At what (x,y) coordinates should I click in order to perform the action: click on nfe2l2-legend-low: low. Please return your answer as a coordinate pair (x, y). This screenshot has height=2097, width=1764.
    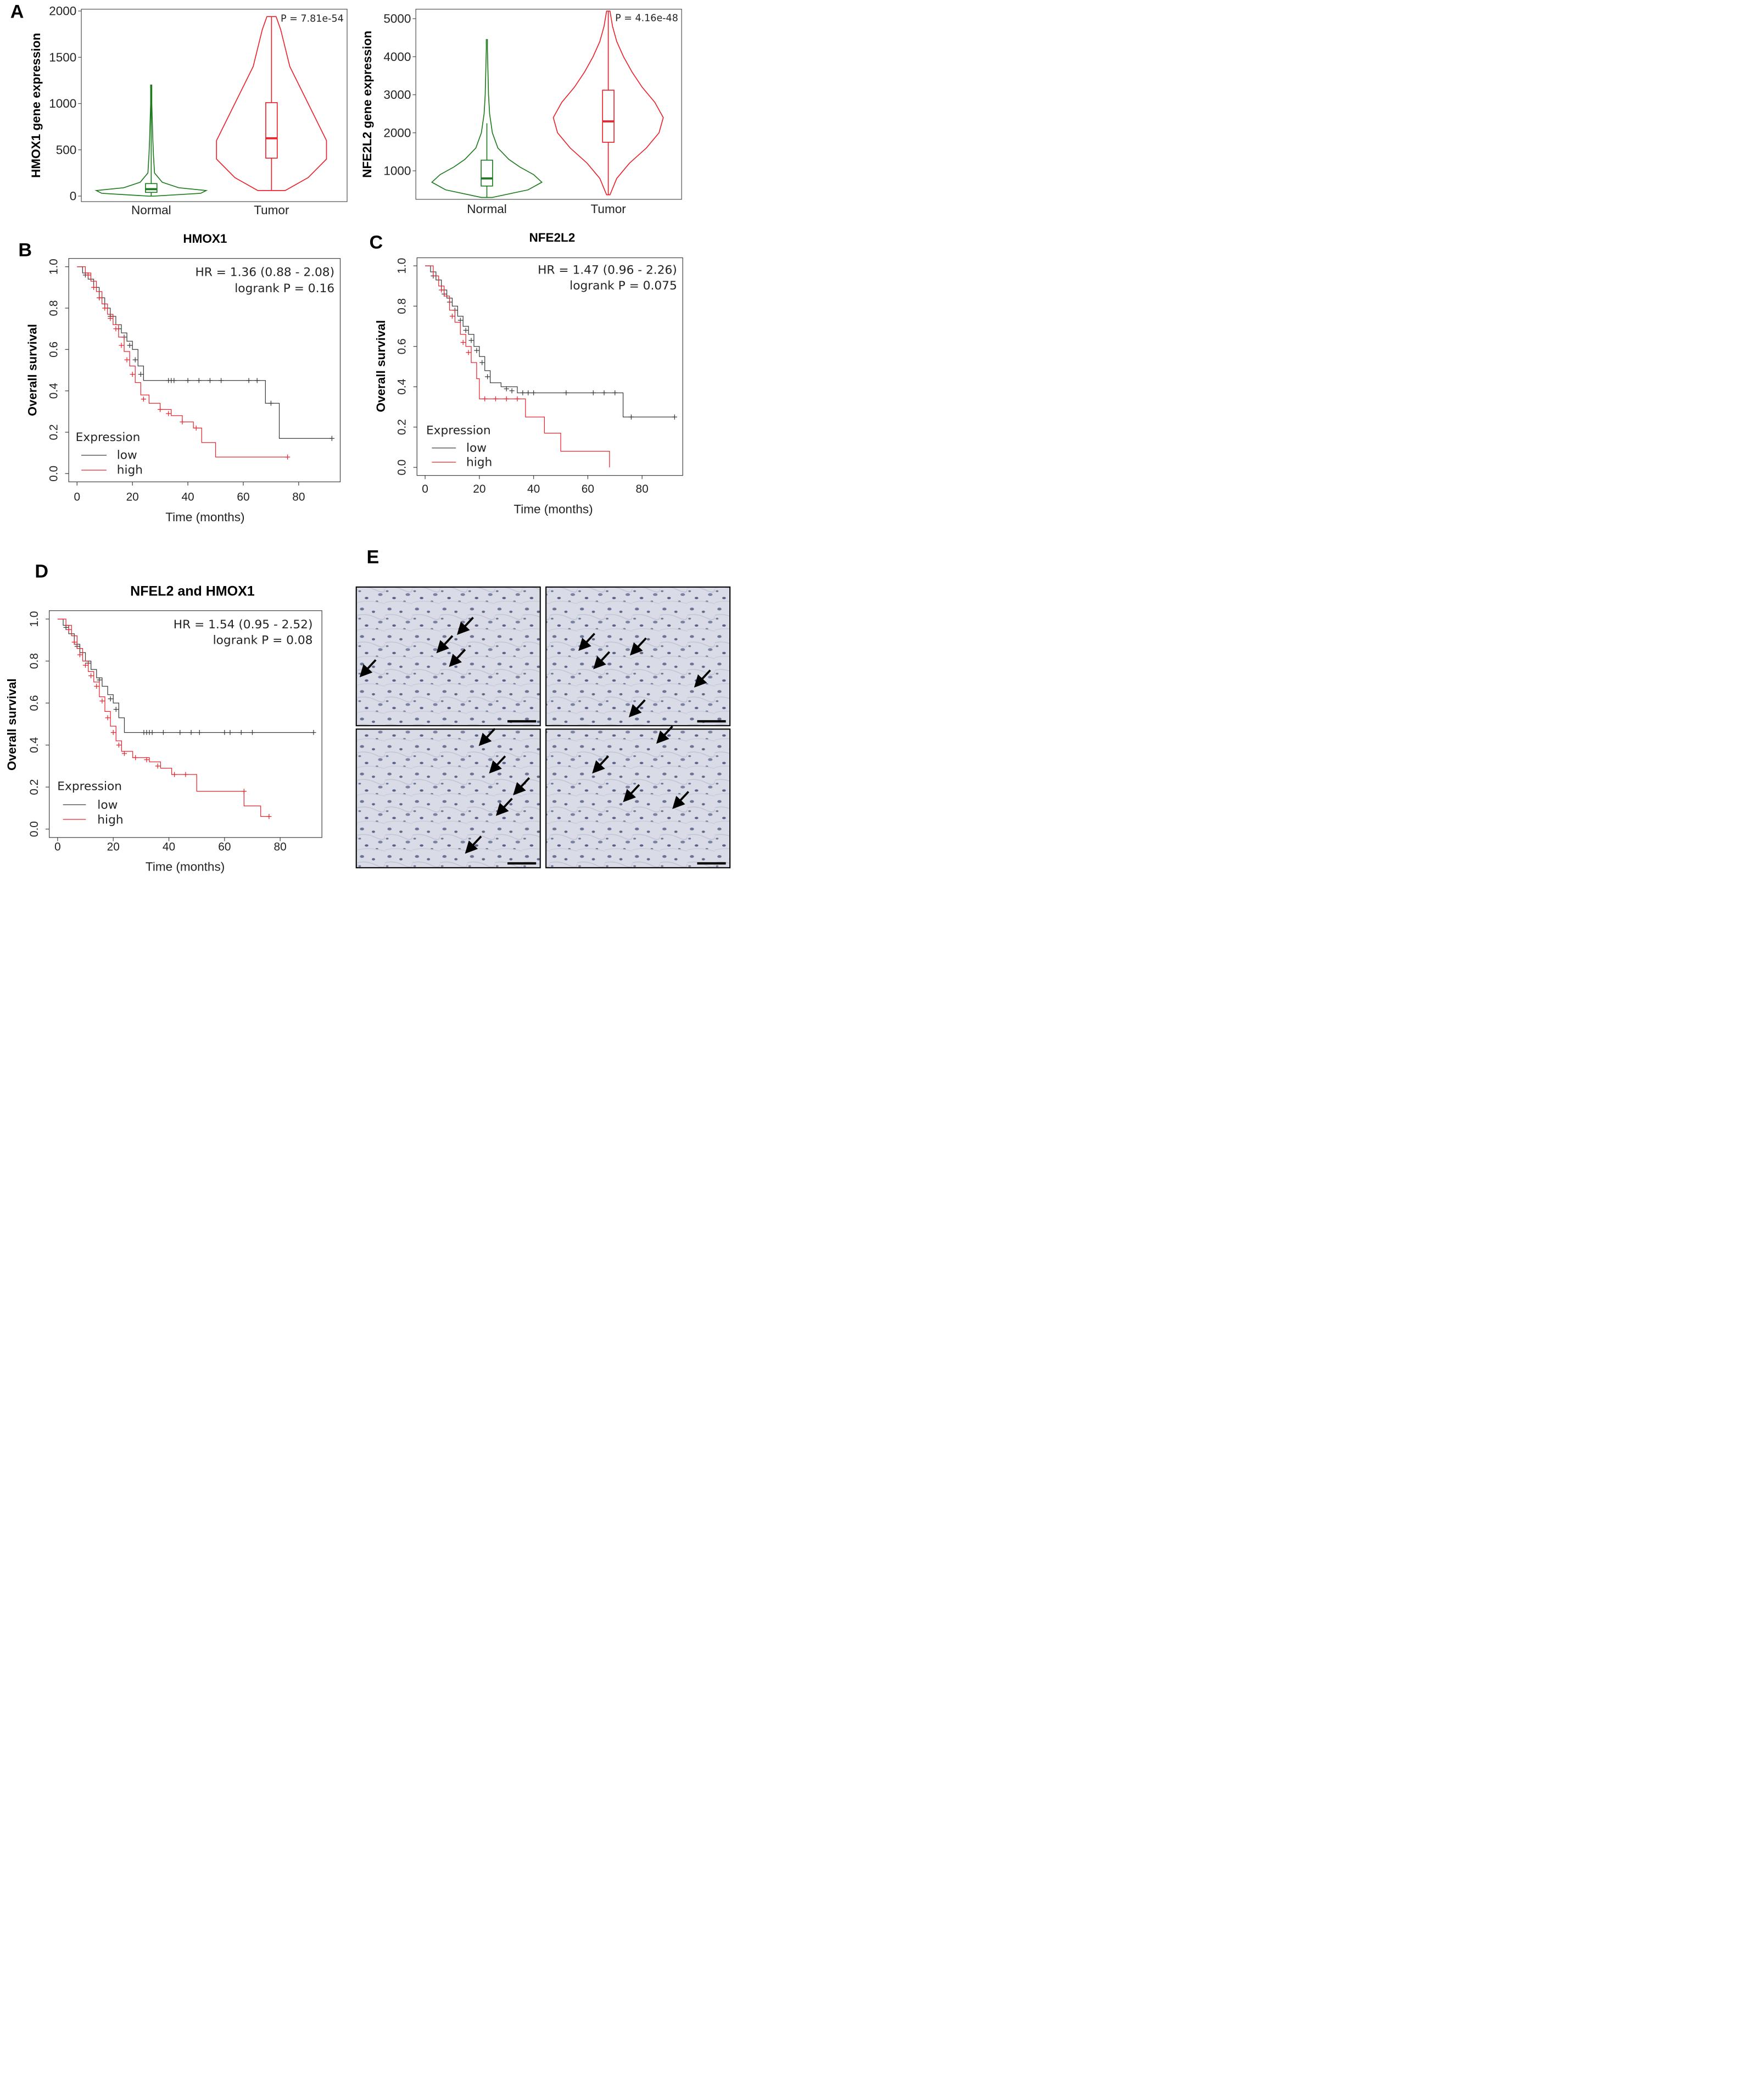
    Looking at the image, I should click on (476, 448).